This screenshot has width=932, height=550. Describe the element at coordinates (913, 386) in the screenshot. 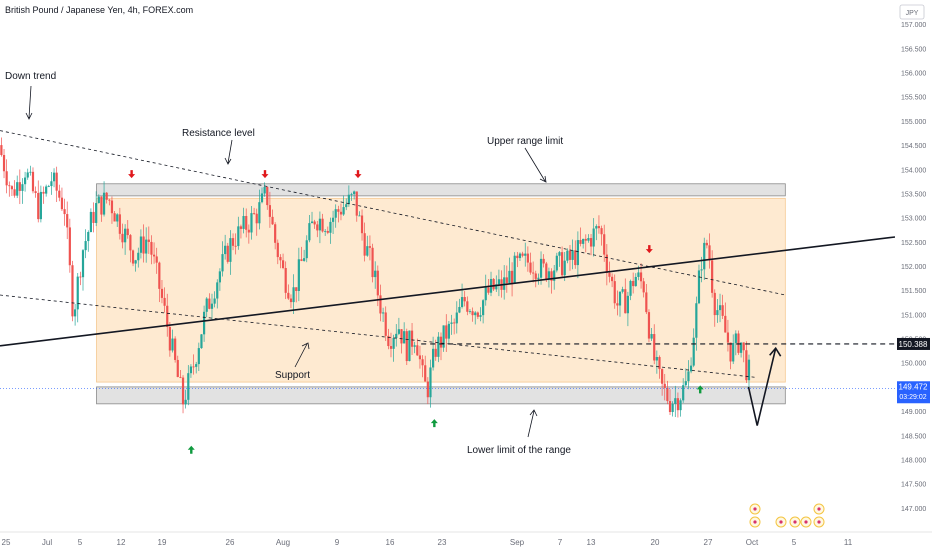

I see `current-price-label: 149.472` at that location.